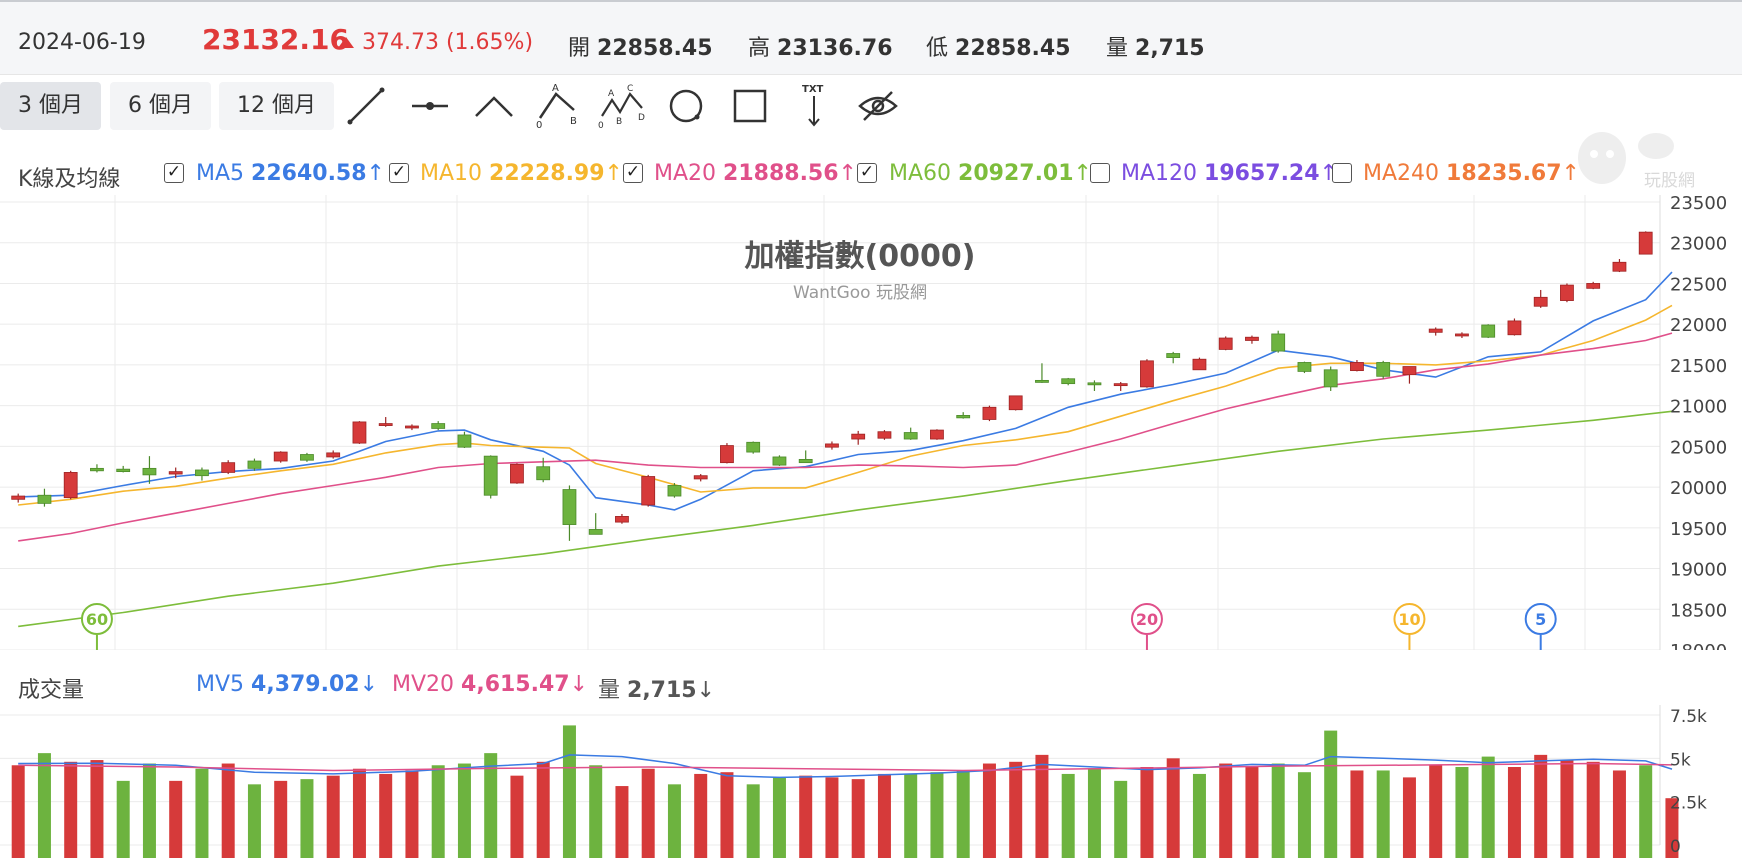 This screenshot has width=1742, height=858. I want to click on period-3m-button: 3 個月, so click(50, 106).